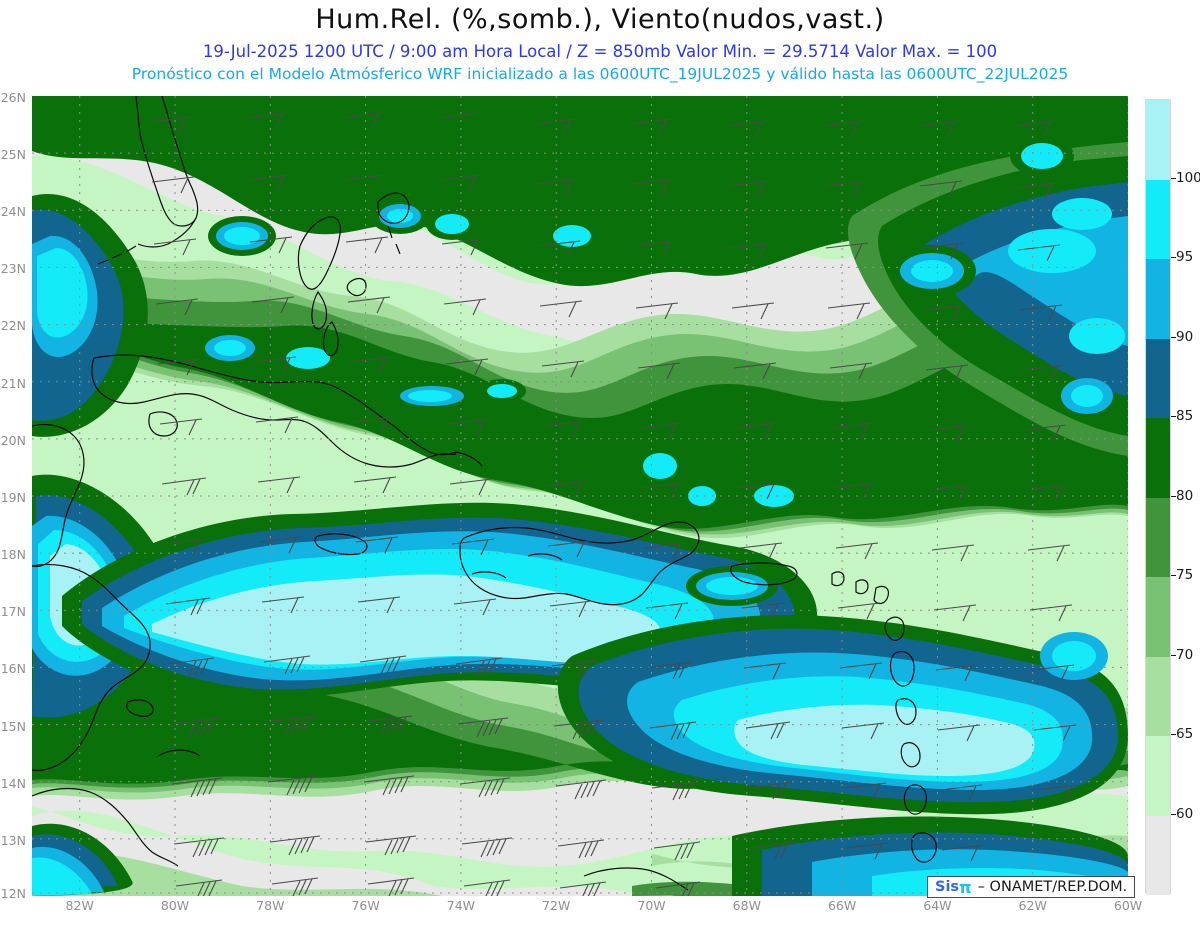 This screenshot has width=1200, height=927. Describe the element at coordinates (79, 905) in the screenshot. I see `xtick-82w: 82W` at that location.